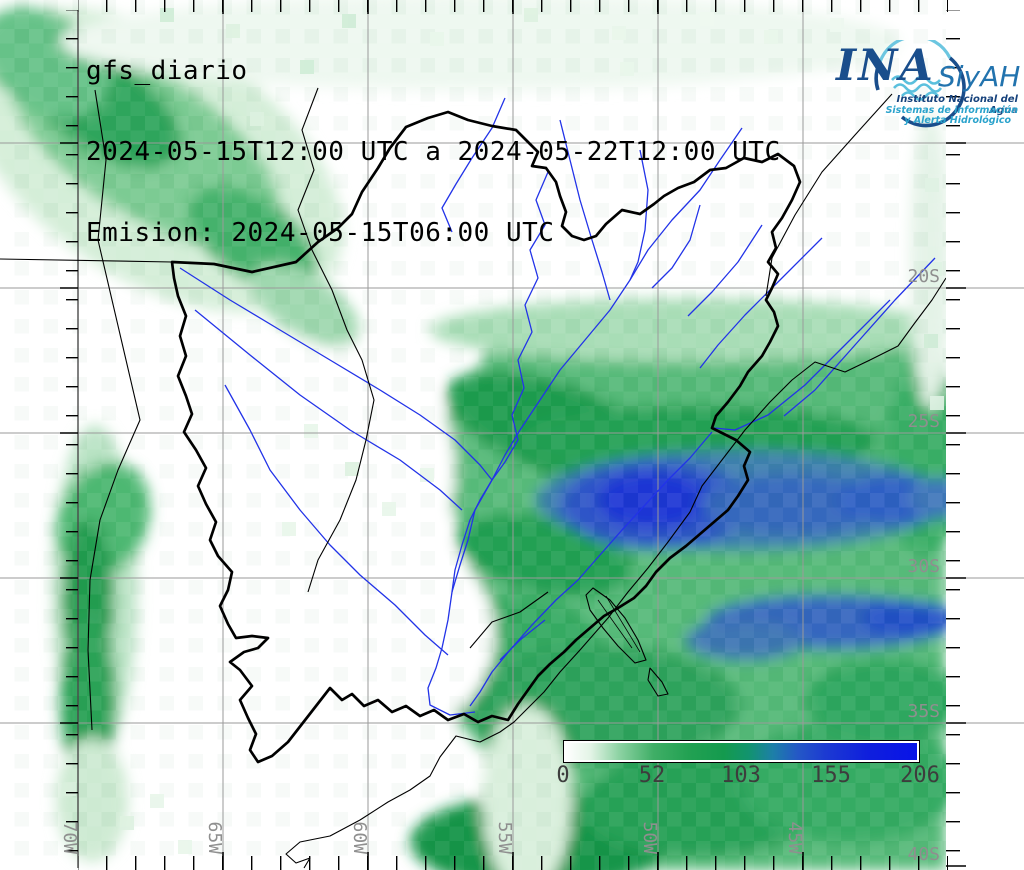  What do you see at coordinates (563, 775) in the screenshot?
I see `colorbar-tick-0: 0` at bounding box center [563, 775].